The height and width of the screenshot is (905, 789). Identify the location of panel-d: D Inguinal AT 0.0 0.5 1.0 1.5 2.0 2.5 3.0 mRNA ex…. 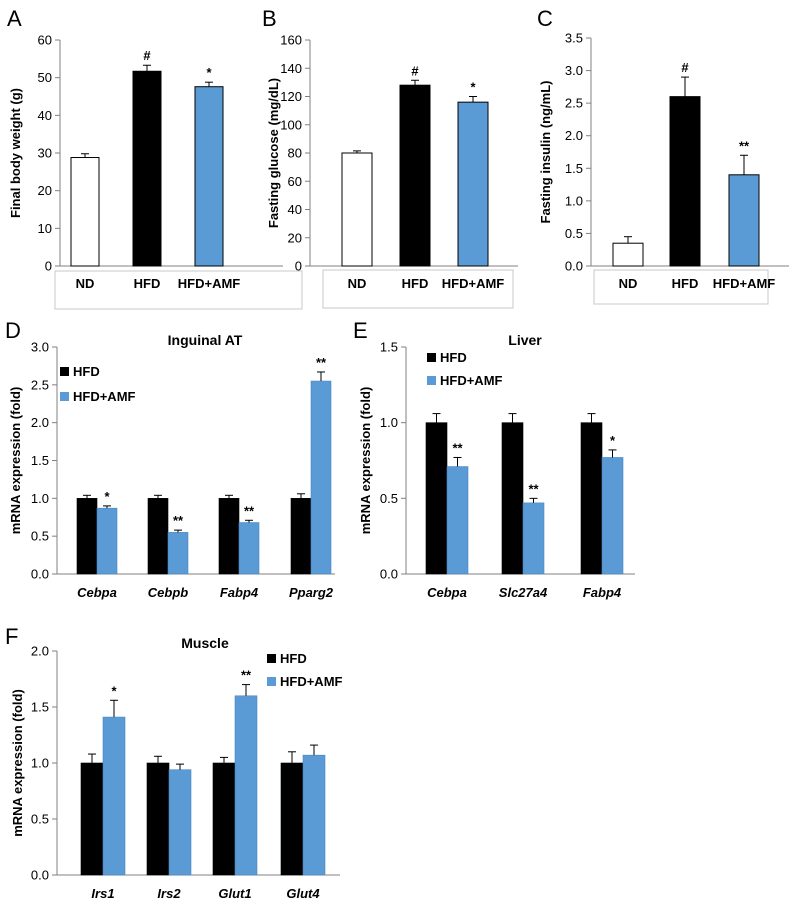
(170, 459).